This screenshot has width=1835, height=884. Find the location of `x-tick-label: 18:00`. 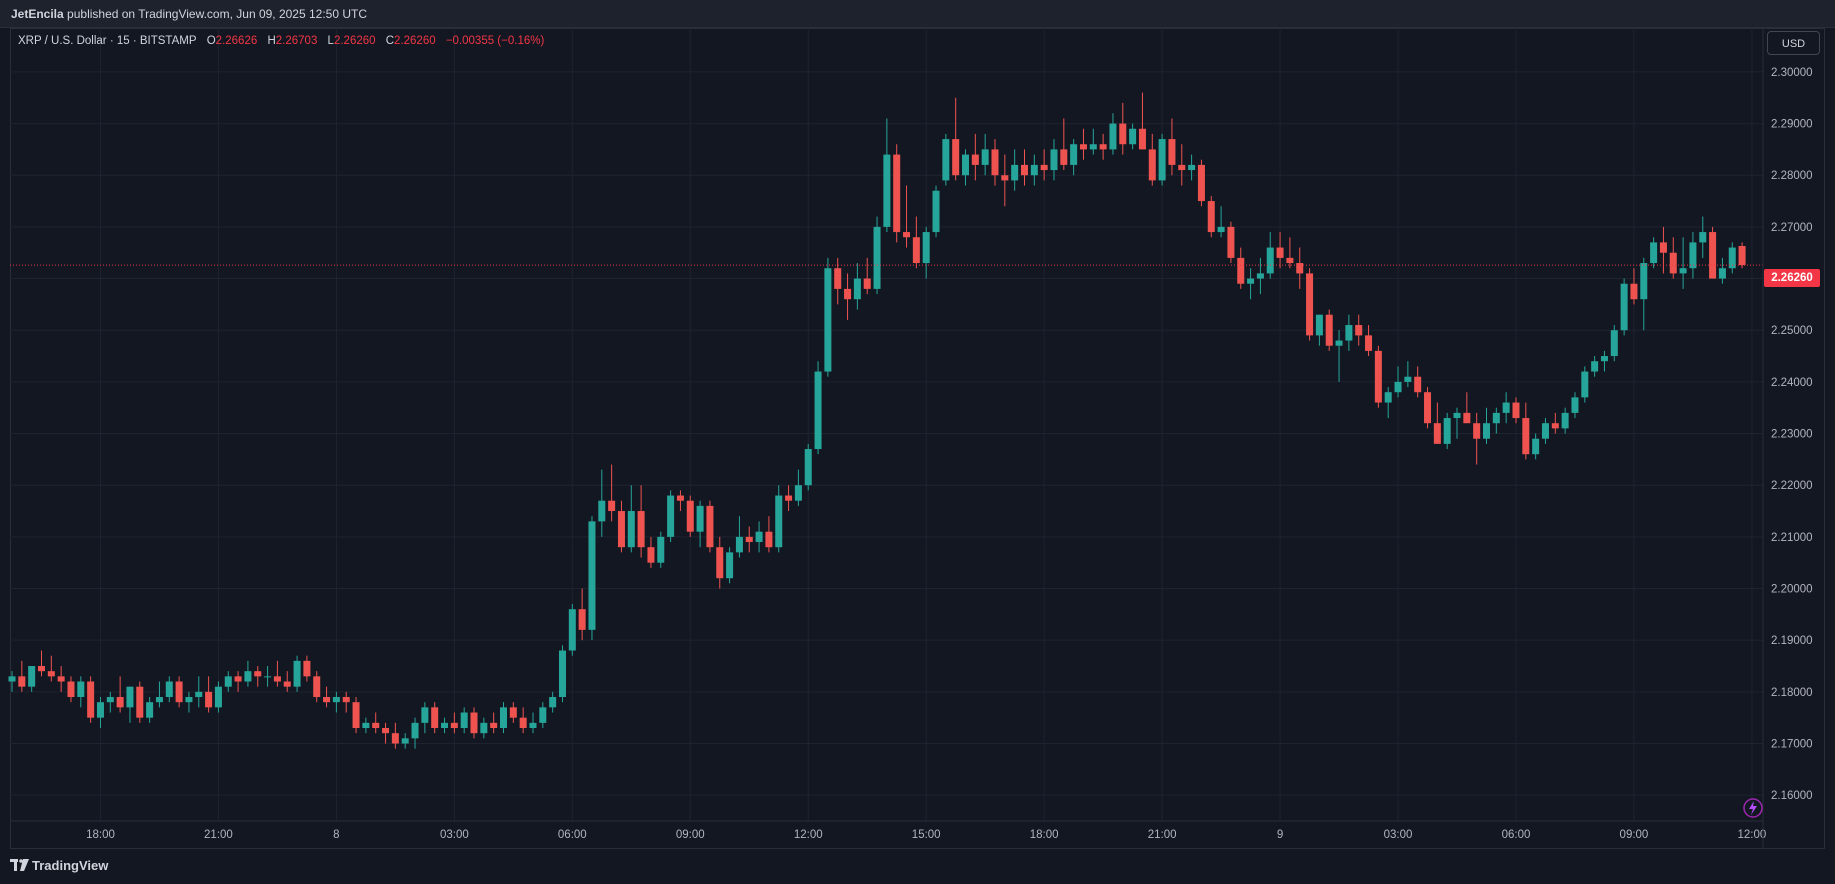

x-tick-label: 18:00 is located at coordinates (1044, 835).